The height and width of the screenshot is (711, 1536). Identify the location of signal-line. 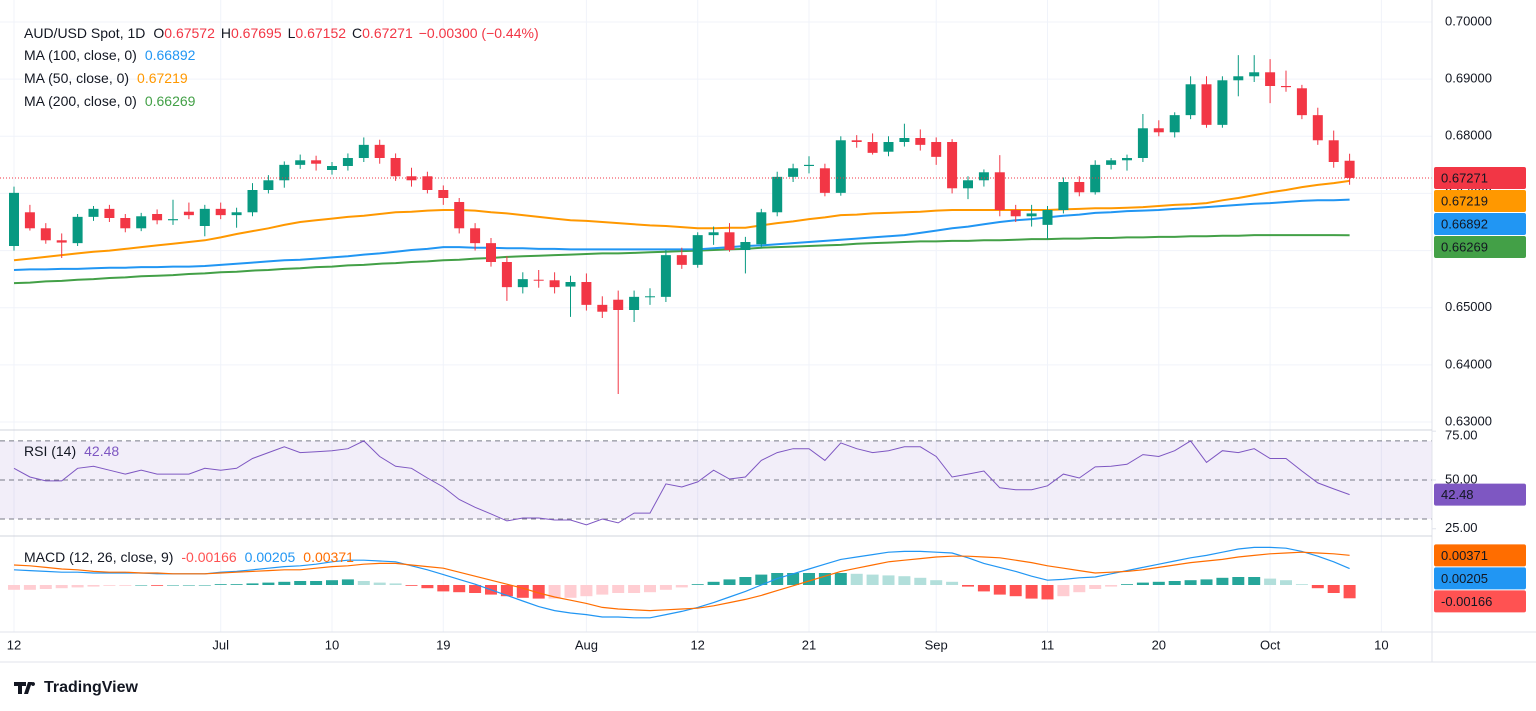
(681, 581).